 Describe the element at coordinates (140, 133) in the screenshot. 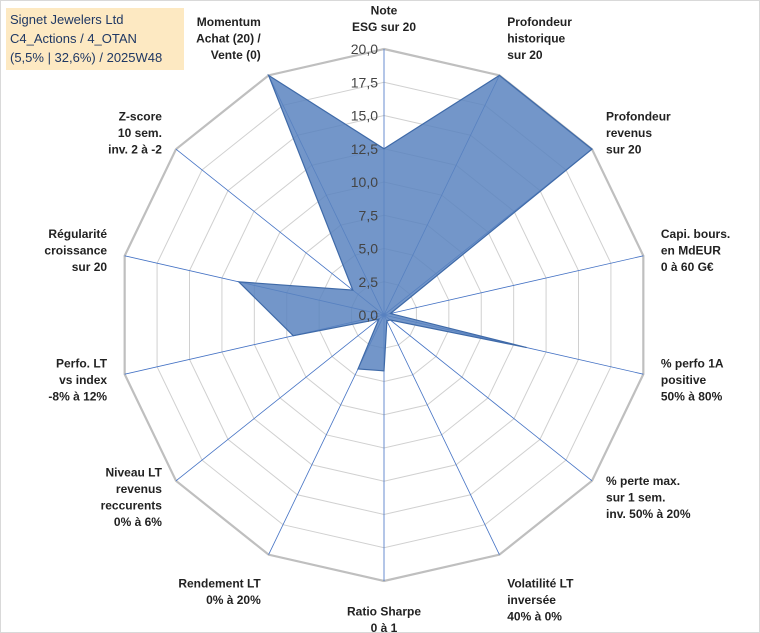

I see `axis-label-line: 10 sem.` at that location.